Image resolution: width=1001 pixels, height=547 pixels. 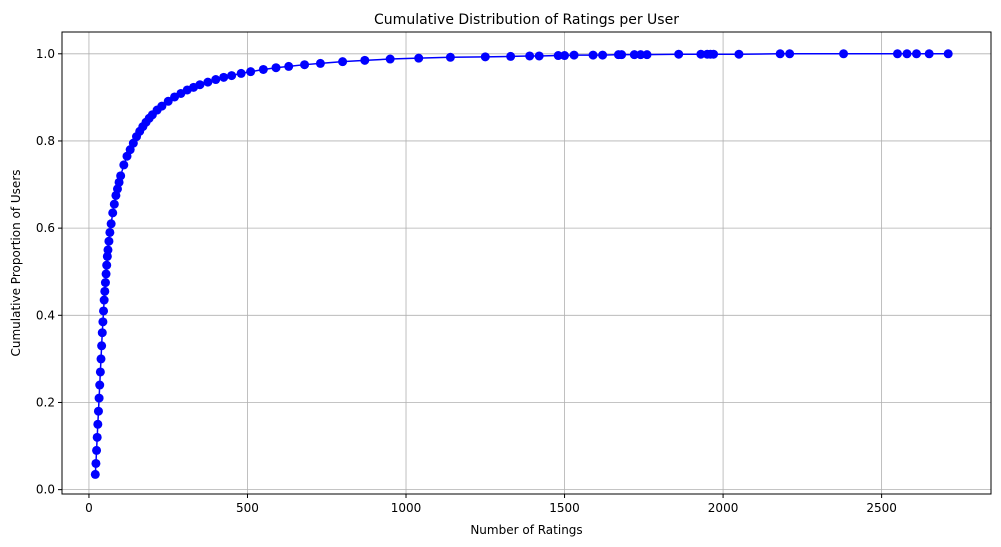 I want to click on x-tick-label: 0, so click(x=89, y=508).